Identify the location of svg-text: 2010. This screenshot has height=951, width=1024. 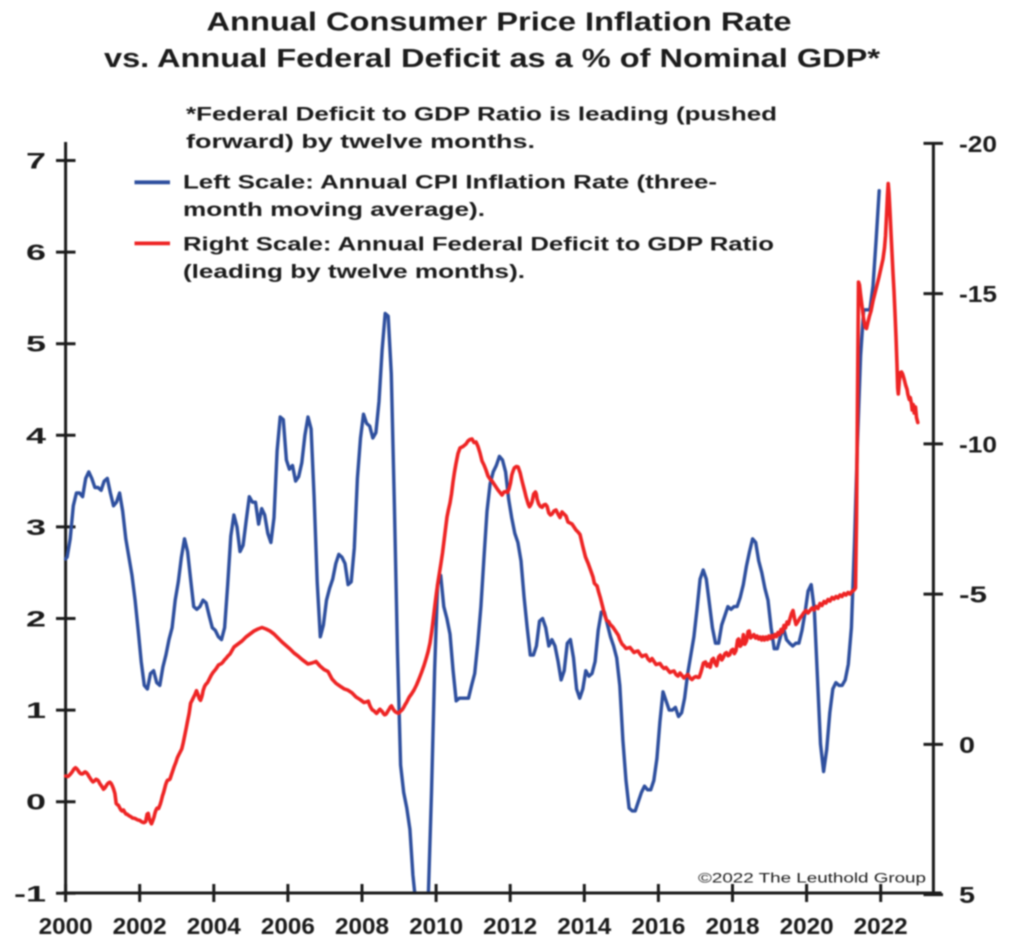
(436, 926).